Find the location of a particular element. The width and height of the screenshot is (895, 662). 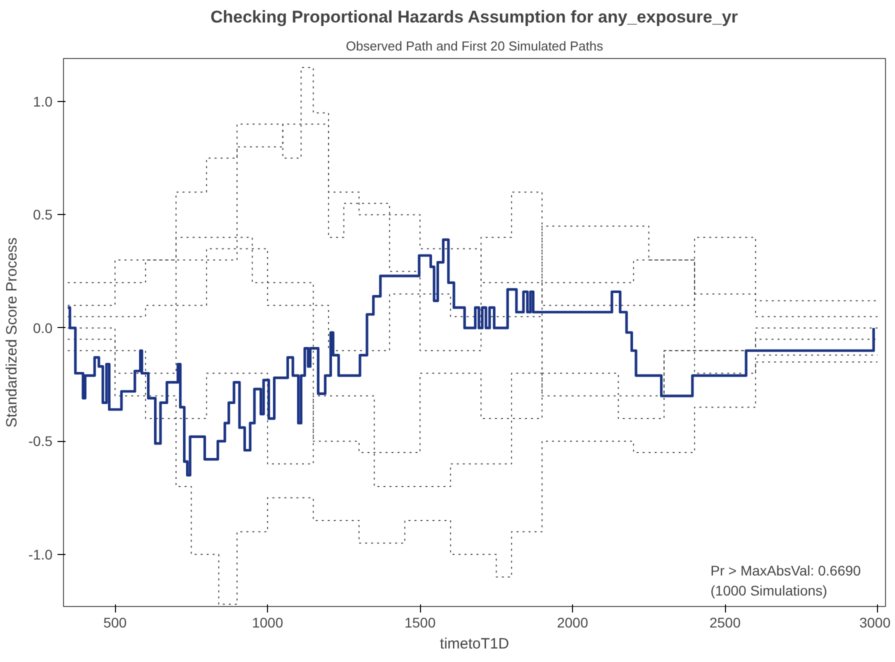

y-tick-label: 0.0 is located at coordinates (43, 328).